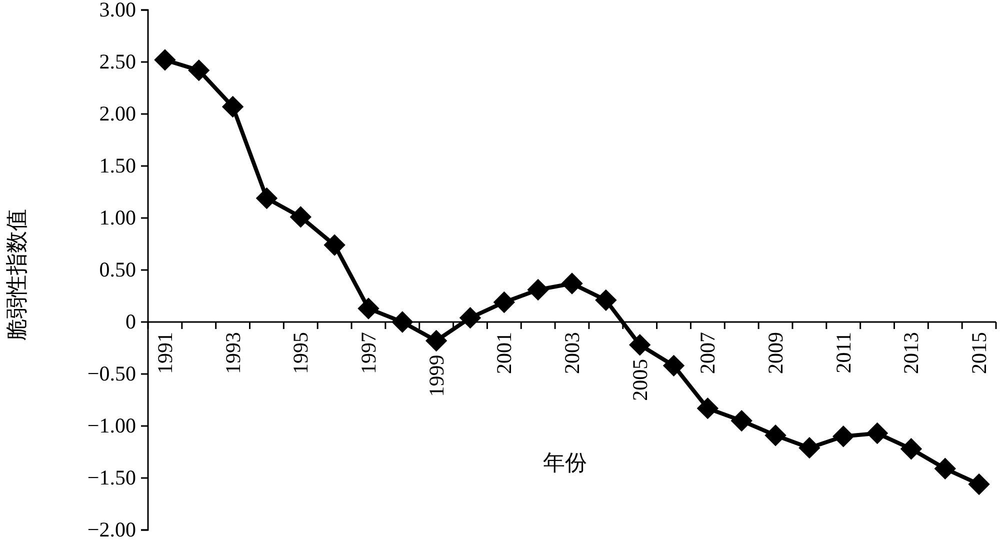 This screenshot has width=1000, height=540. What do you see at coordinates (843, 353) in the screenshot?
I see `x-tick-label: 2011` at bounding box center [843, 353].